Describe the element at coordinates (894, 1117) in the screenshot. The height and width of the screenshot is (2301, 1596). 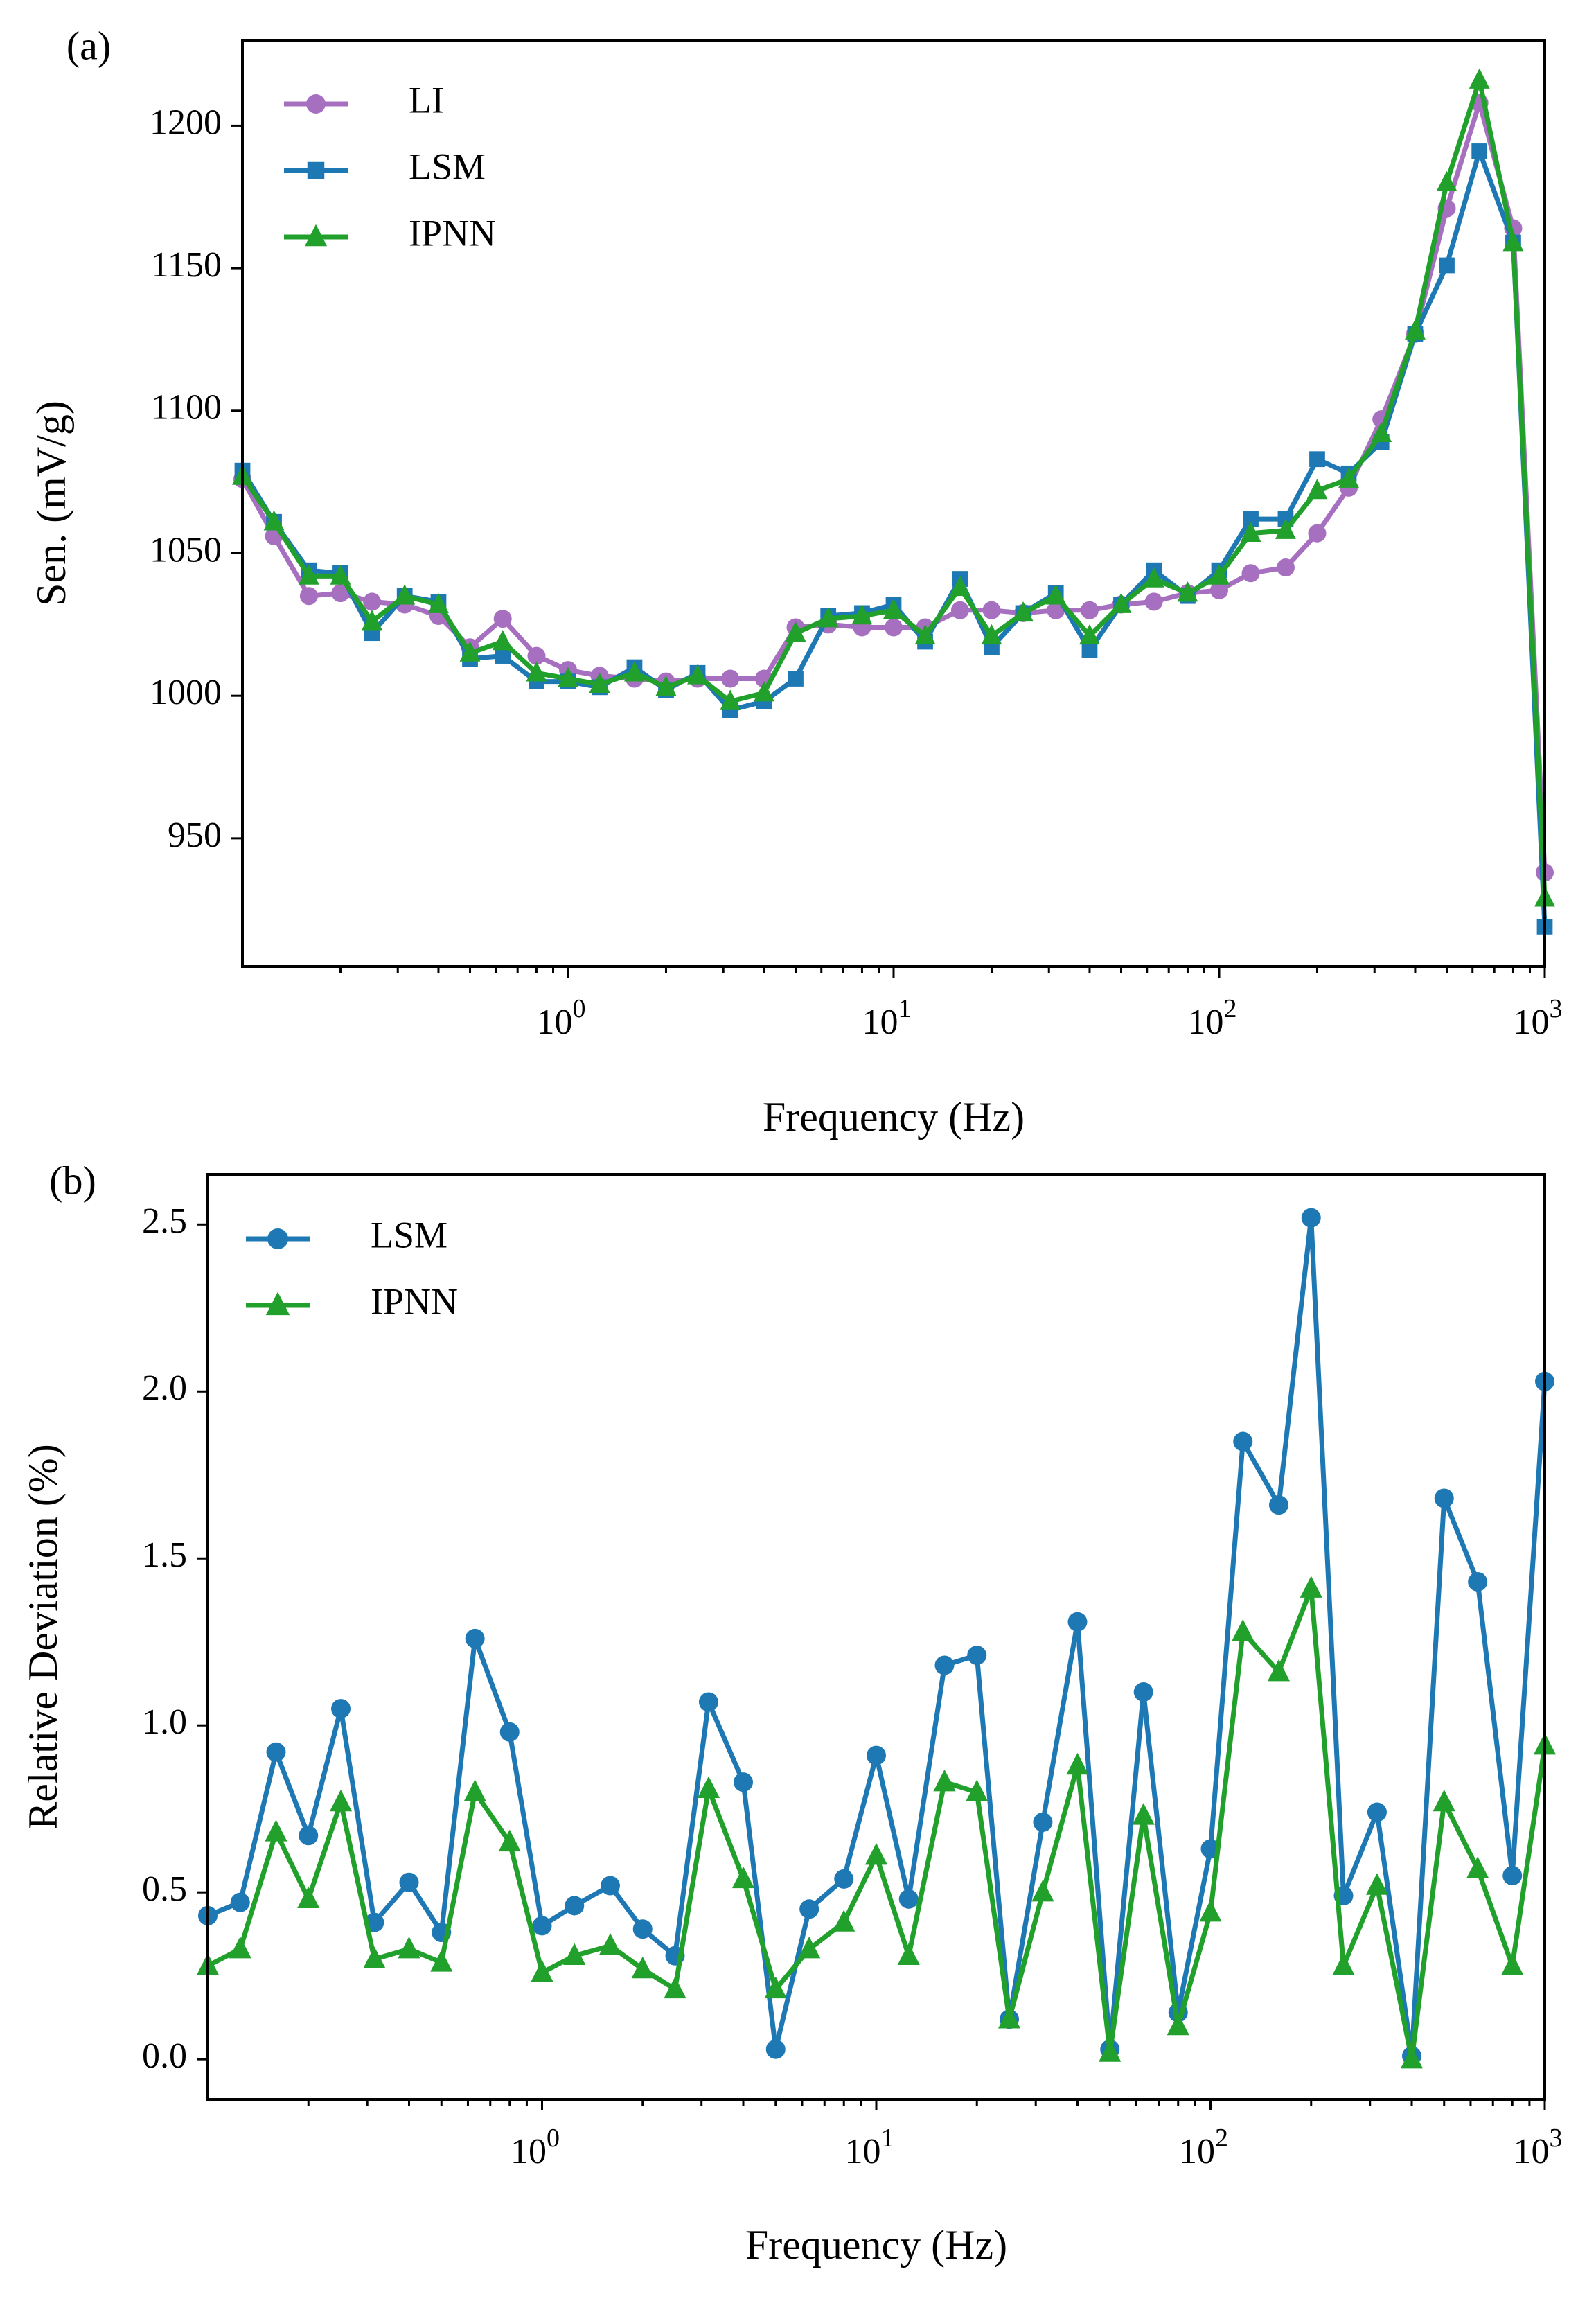
I see `x-axis-label: Frequency (Hz)` at that location.